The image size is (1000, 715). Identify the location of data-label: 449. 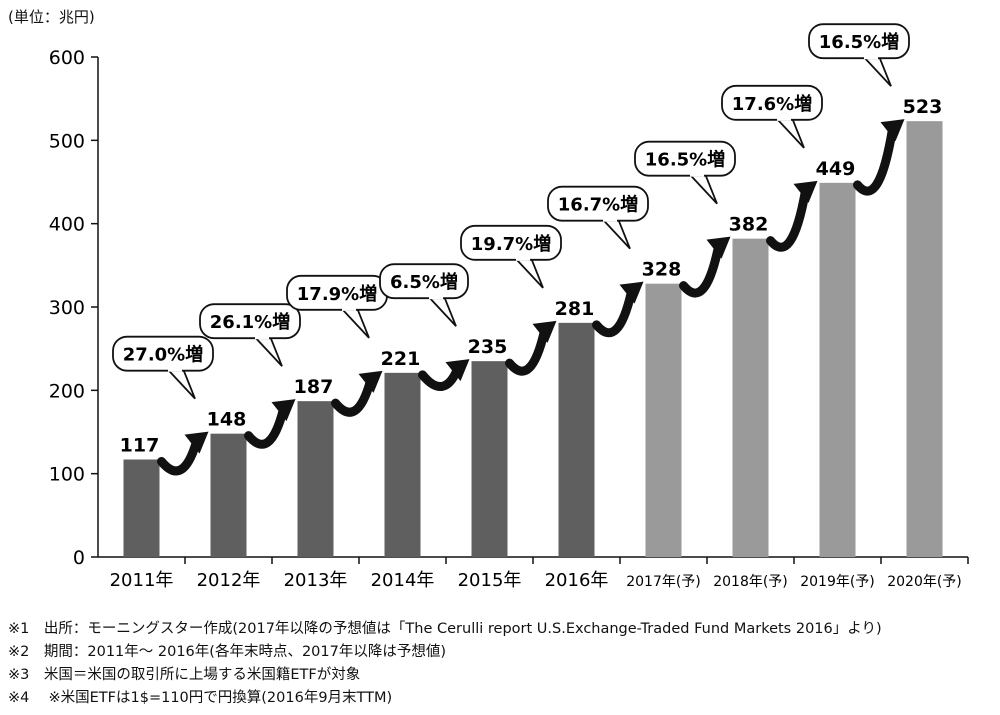
(836, 169).